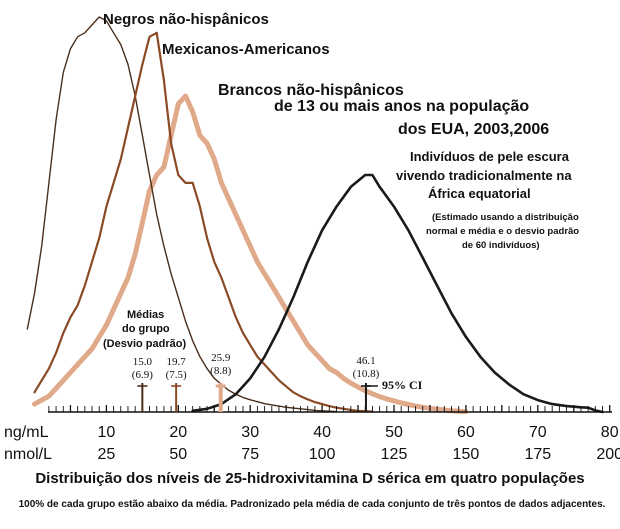  Describe the element at coordinates (176, 375) in the screenshot. I see `mean-sd-label: (7.5)` at that location.